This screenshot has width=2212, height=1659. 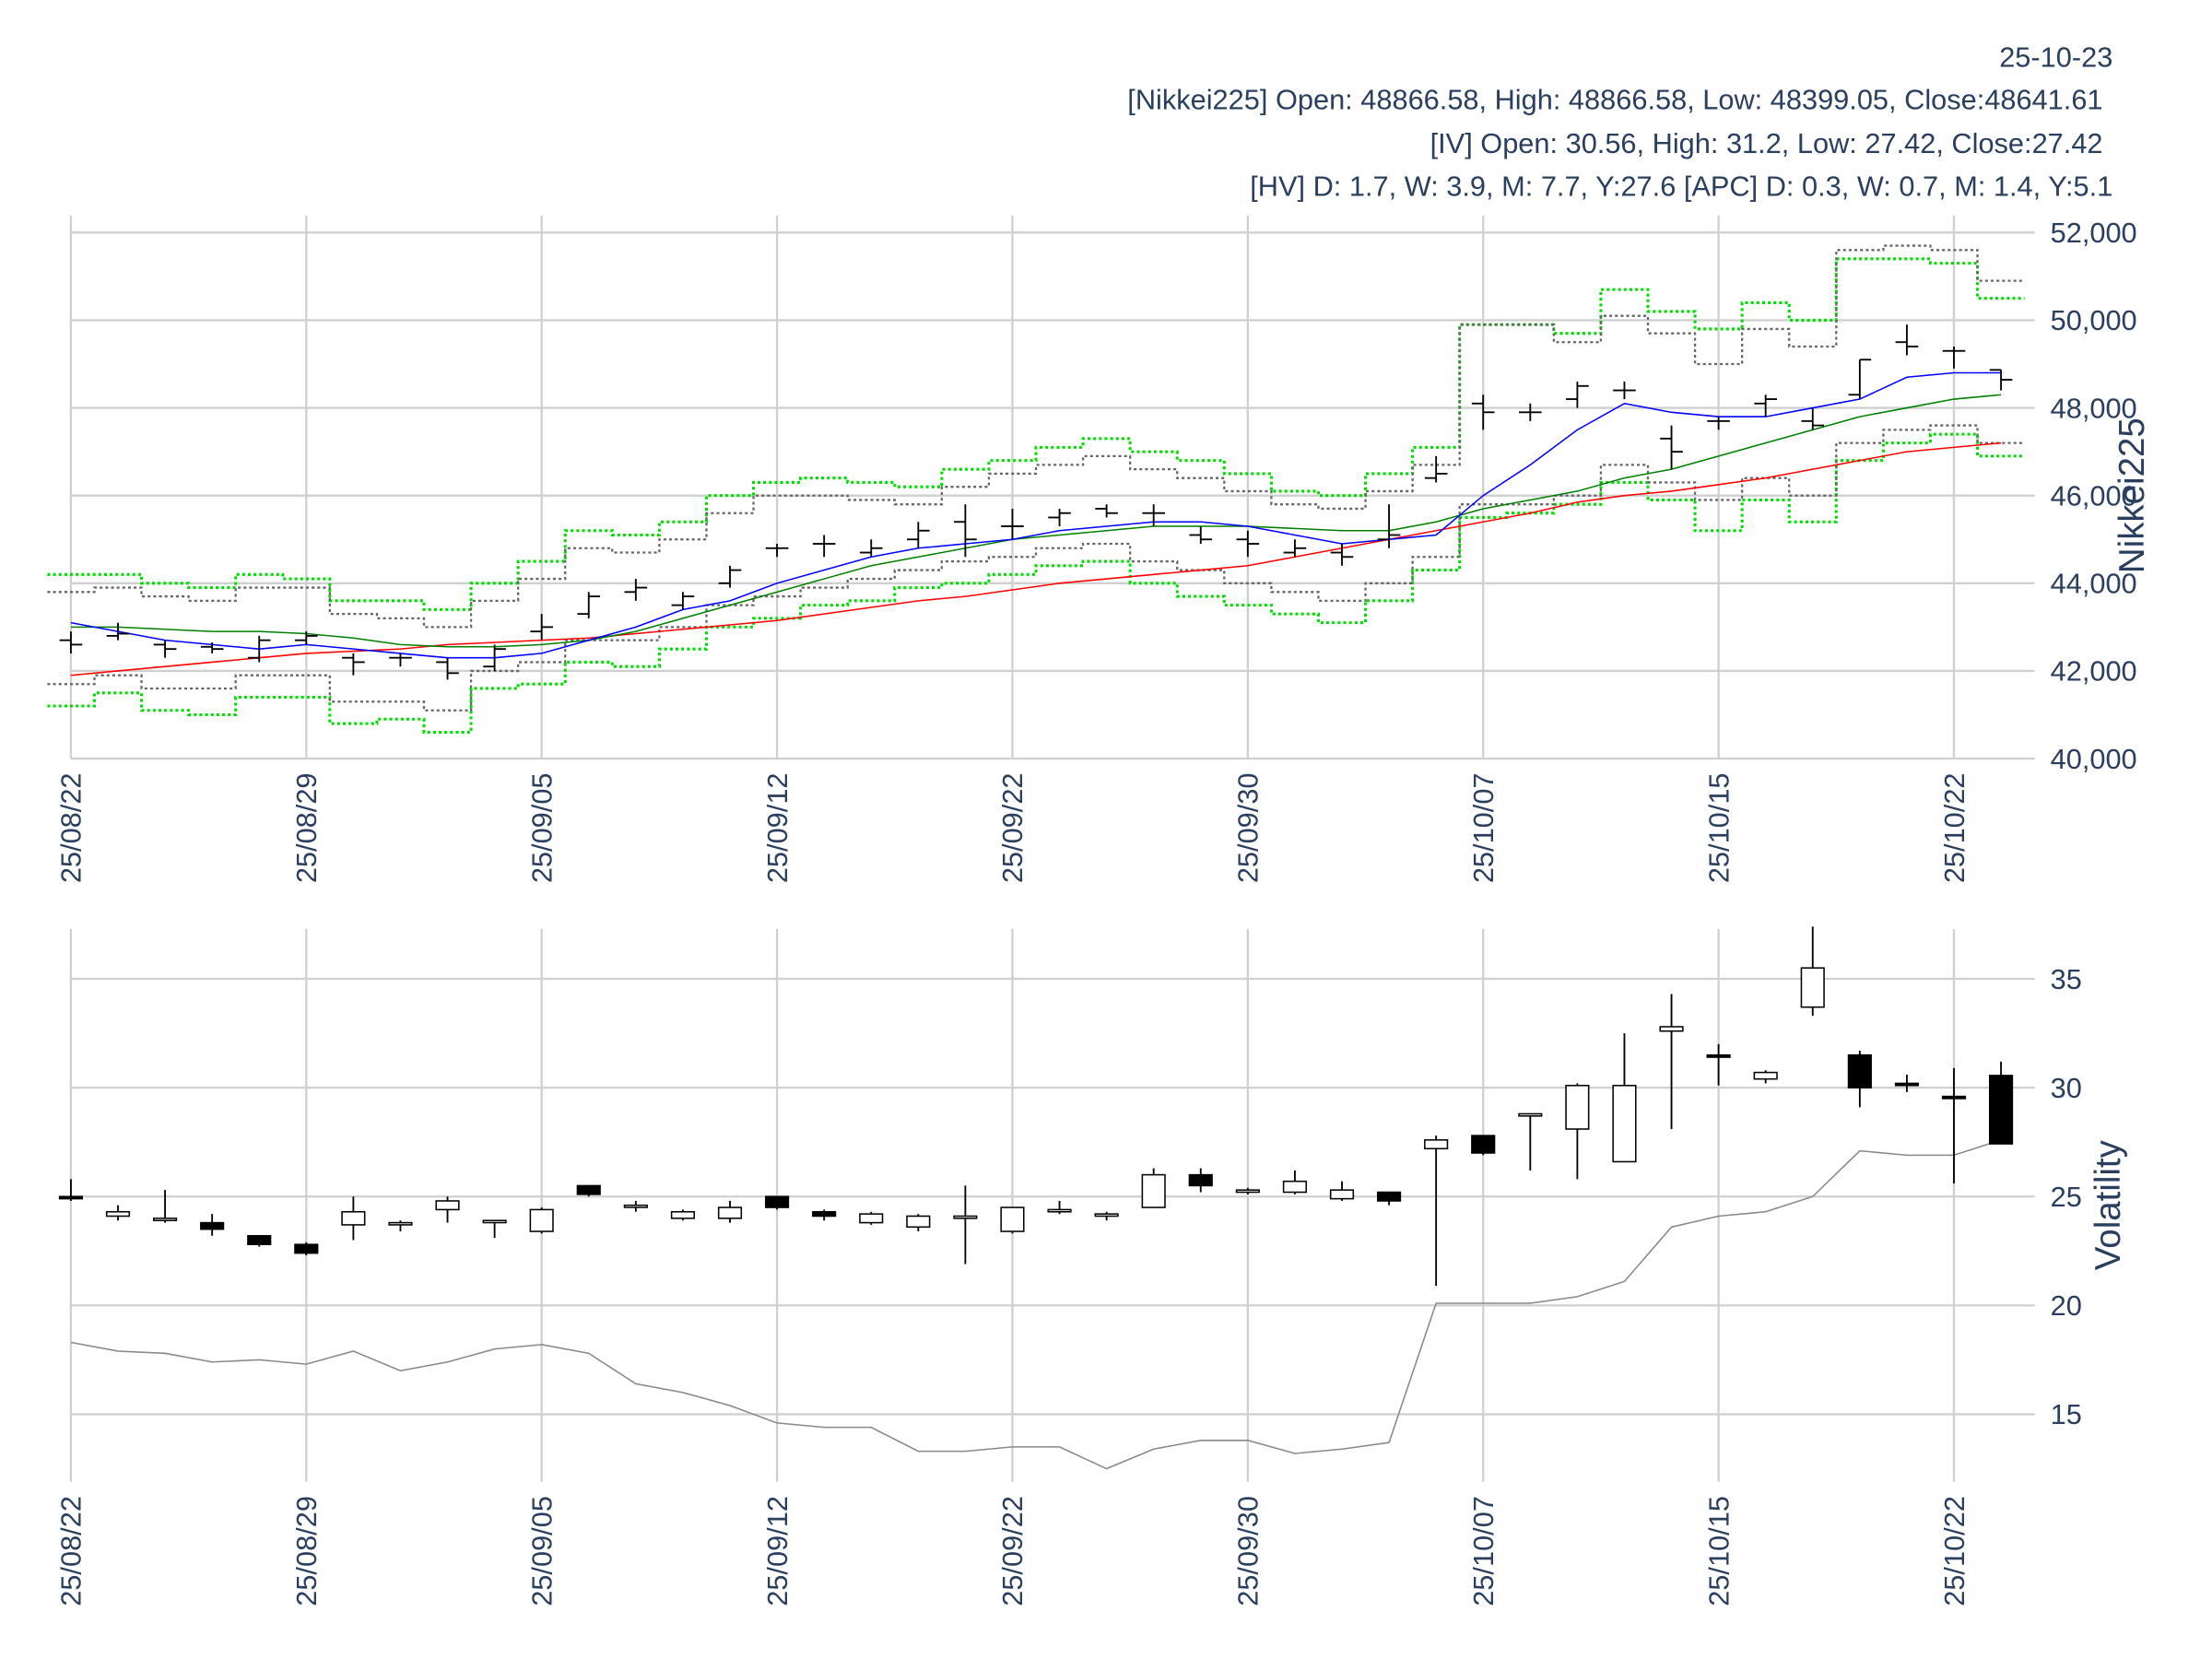 I want to click on y-tick-label: 44,000, so click(x=2094, y=584).